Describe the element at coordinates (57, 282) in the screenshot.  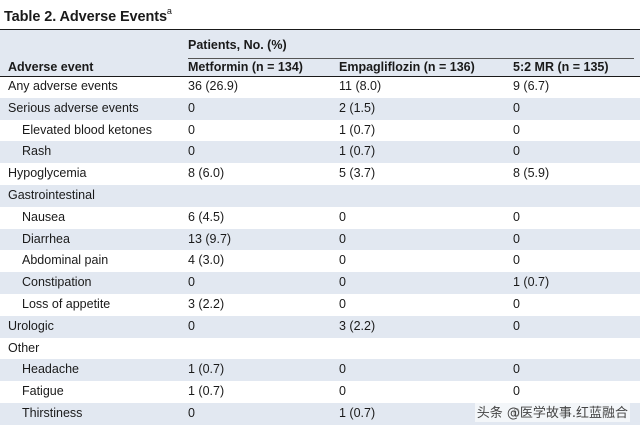
I see `row-label: Constipation` at that location.